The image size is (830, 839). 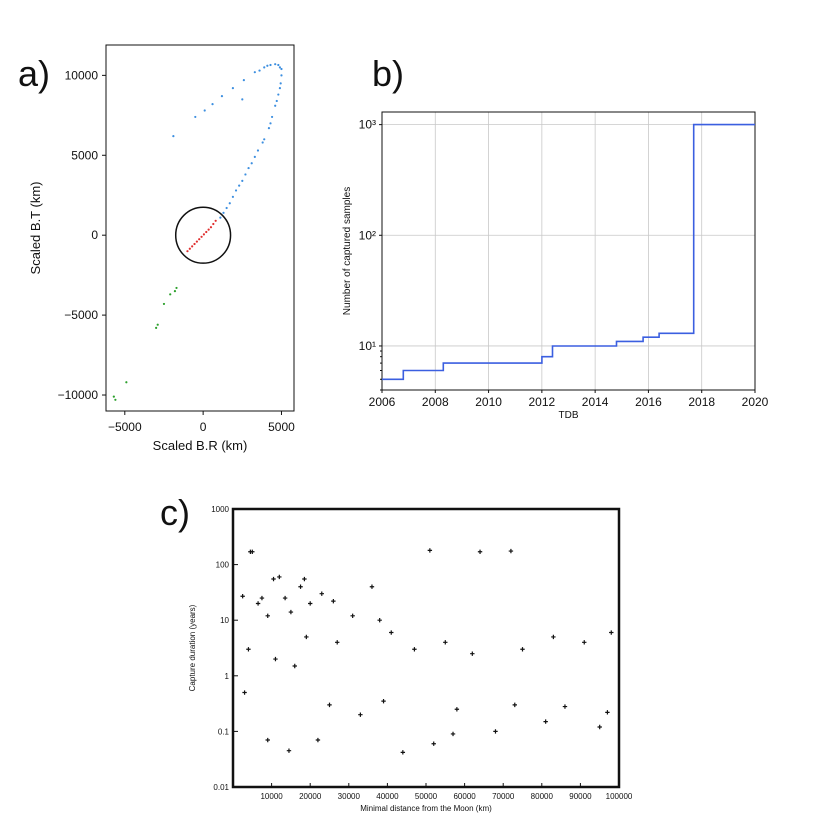 What do you see at coordinates (569, 415) in the screenshot?
I see `panel-b-xlabel: TDB` at bounding box center [569, 415].